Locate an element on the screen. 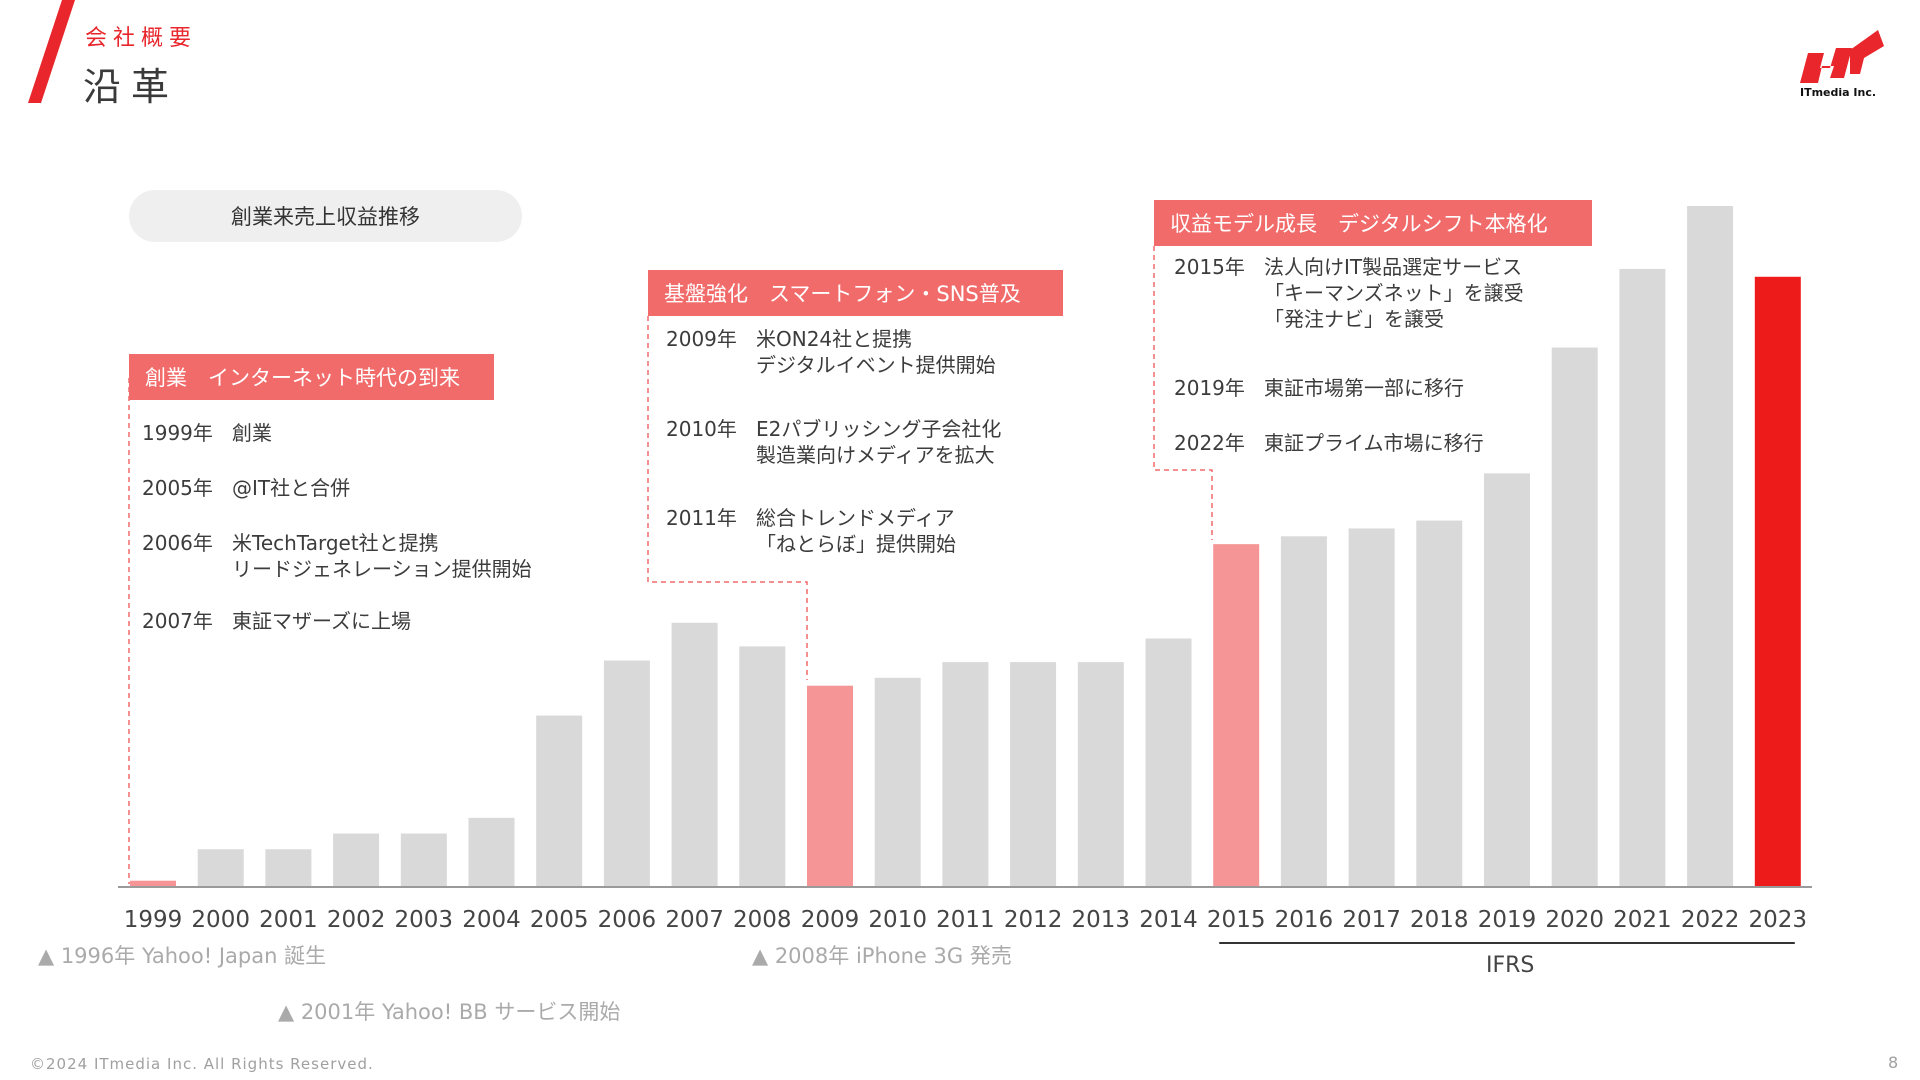 The height and width of the screenshot is (1080, 1920). event-text: 法人向けIT製品選定サービス 「キーマンズネット」を譲受 「発注ナビ」を譲受 is located at coordinates (1394, 293).